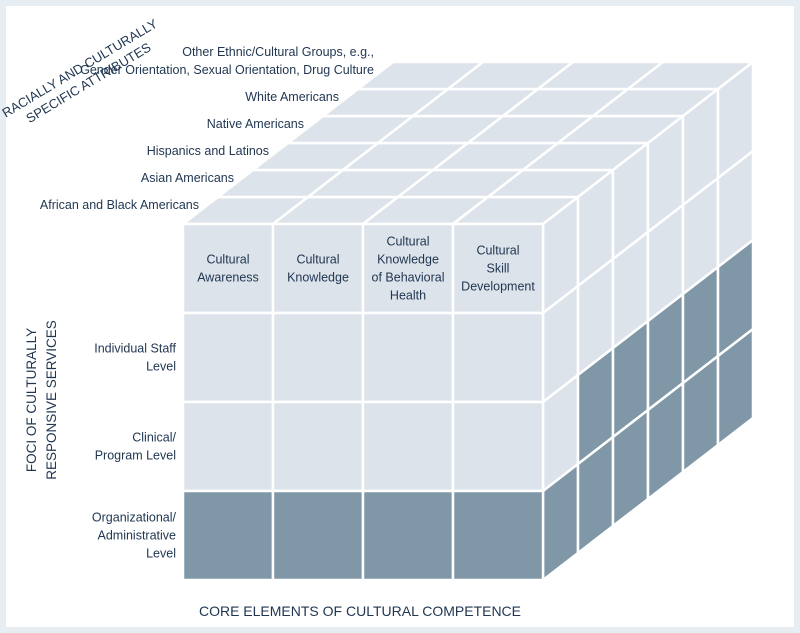 Image resolution: width=800 pixels, height=633 pixels. I want to click on group-label: Asian Americans, so click(187, 178).